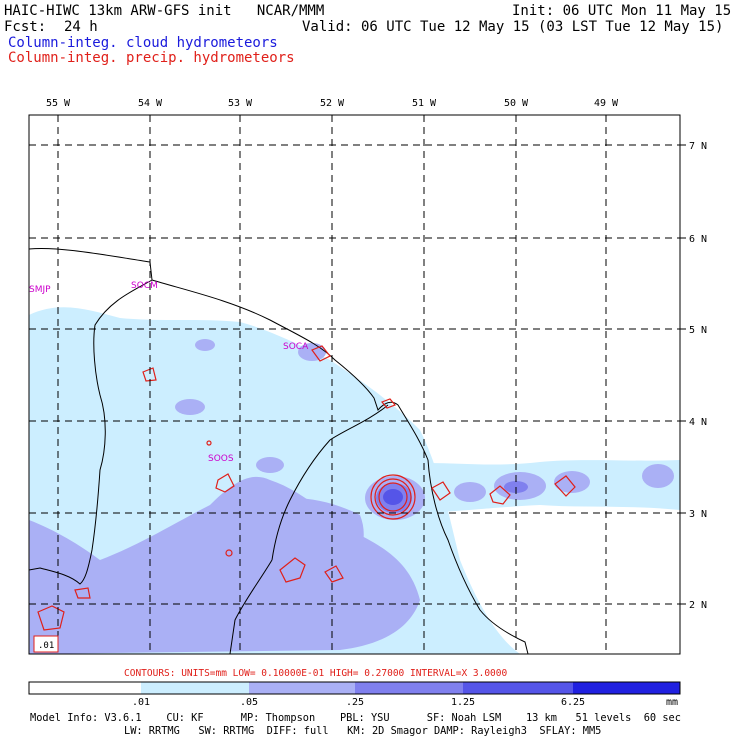 The height and width of the screenshot is (740, 740). I want to click on lon-label: 50 W, so click(516, 103).